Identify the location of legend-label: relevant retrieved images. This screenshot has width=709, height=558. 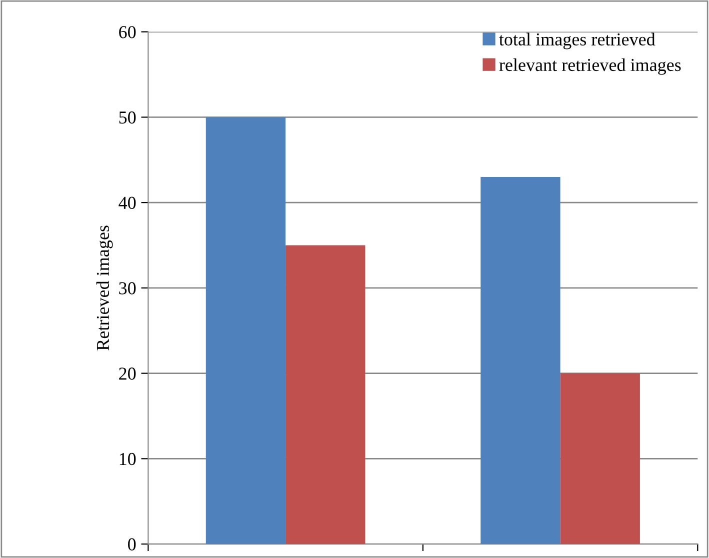
(590, 66).